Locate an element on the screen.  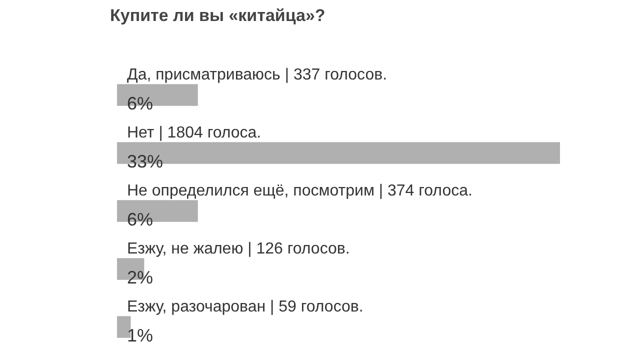
y-tick-label: Нет | 1804 голоса. is located at coordinates (194, 133).